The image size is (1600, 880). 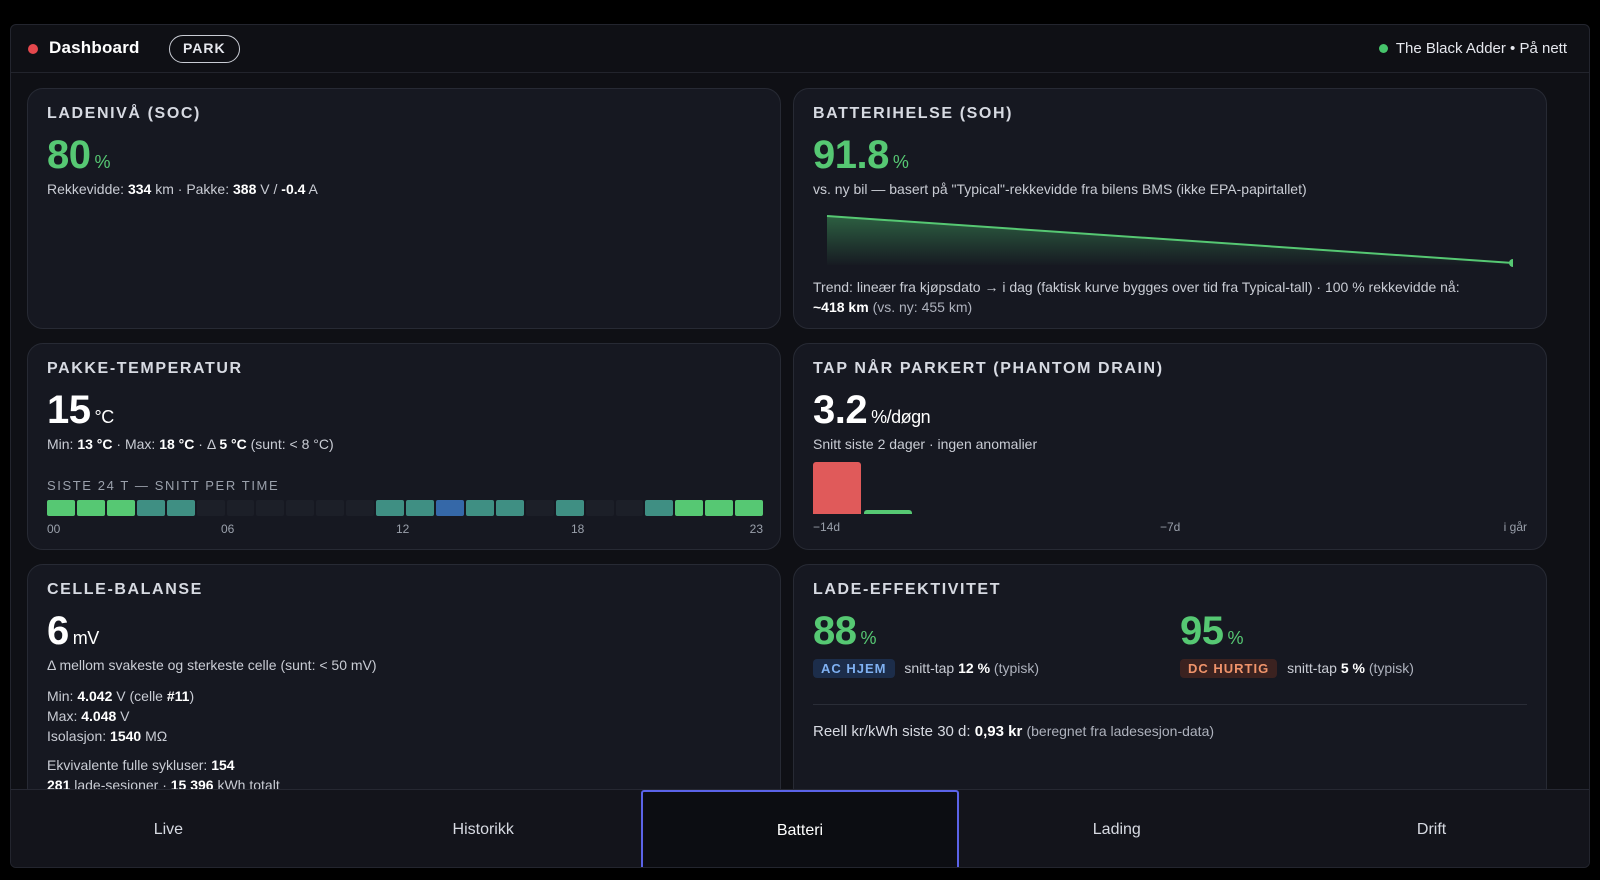 I want to click on efficiency-divider, so click(x=1170, y=704).